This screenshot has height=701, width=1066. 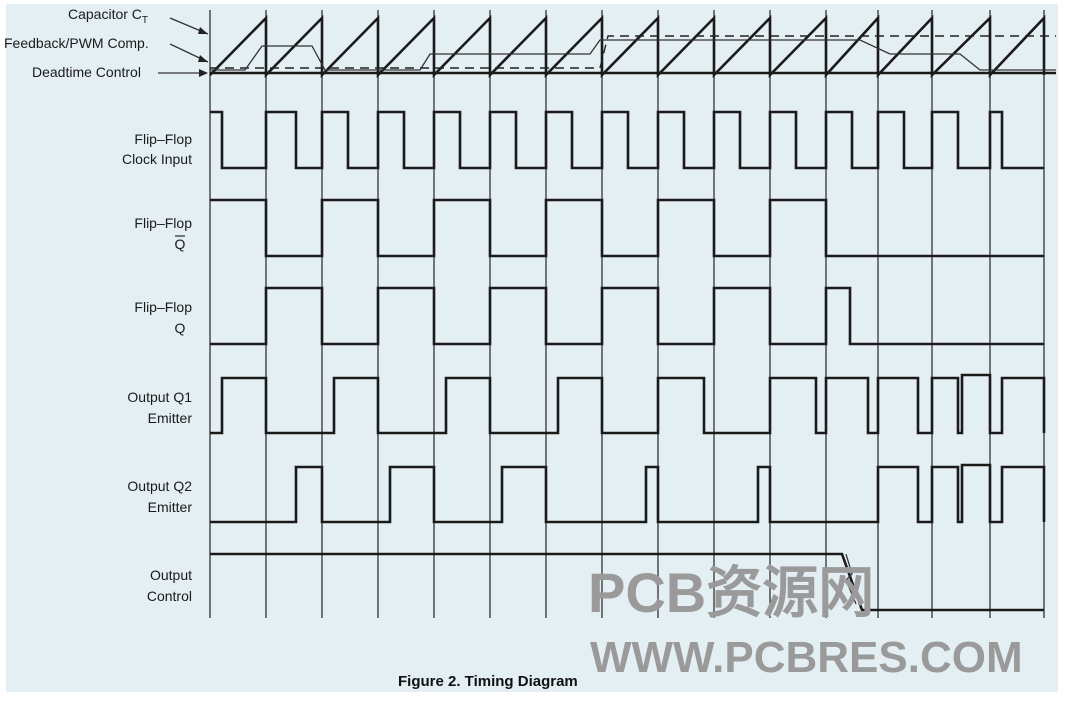 I want to click on output-q2-trace, so click(x=628, y=493).